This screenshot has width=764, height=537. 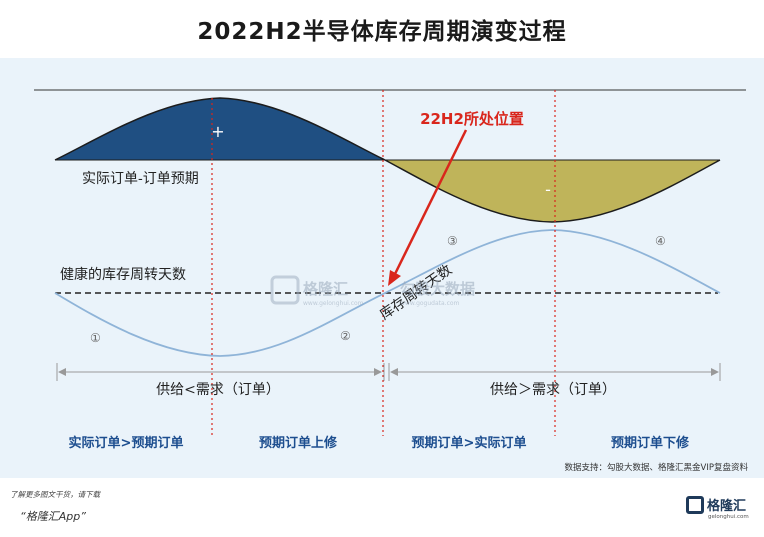 I want to click on phase-label-3: 预期订单>实际订单, so click(x=469, y=443).